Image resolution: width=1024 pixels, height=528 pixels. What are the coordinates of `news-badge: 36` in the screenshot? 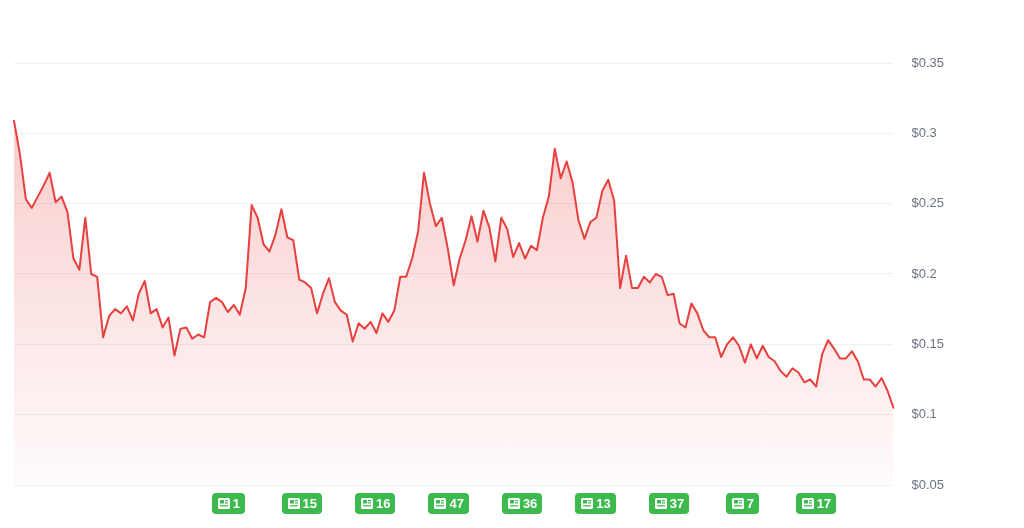 It's located at (522, 503).